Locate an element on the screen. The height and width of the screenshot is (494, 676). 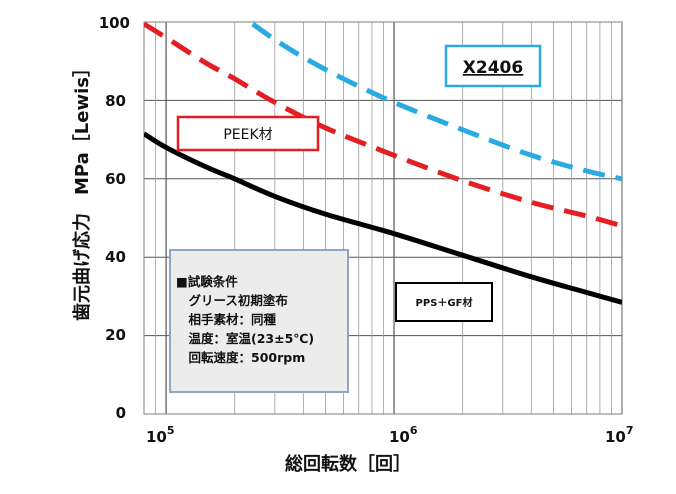
test-conditions-line: 温度：室温(23±5℃) is located at coordinates (245, 338).